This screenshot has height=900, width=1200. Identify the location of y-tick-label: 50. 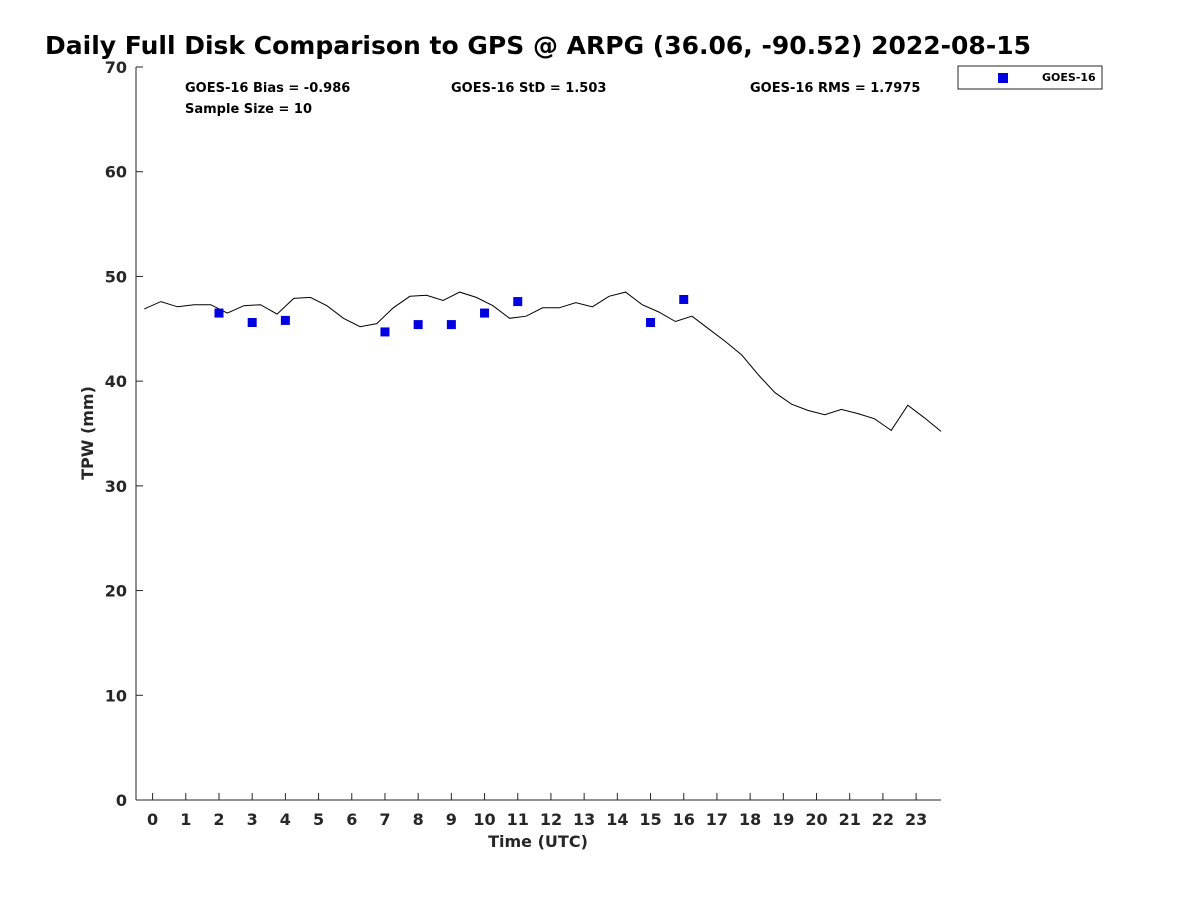
(116, 276).